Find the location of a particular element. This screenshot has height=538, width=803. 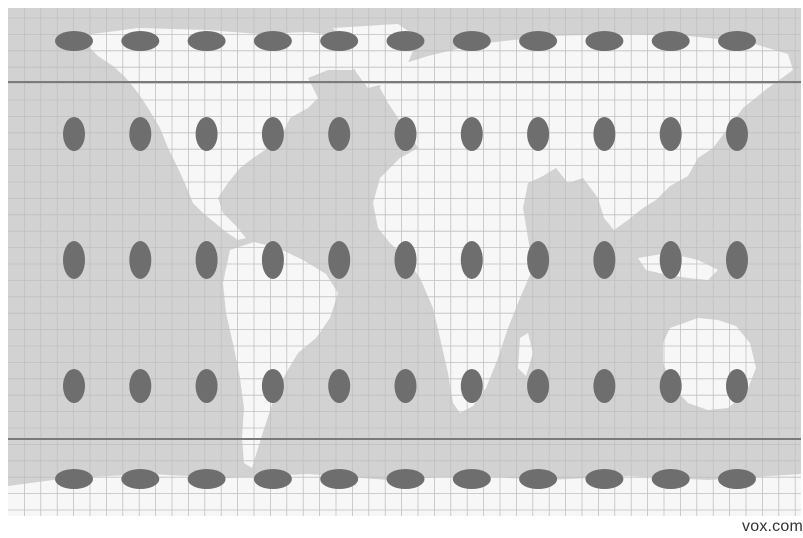

island-madagascar is located at coordinates (525, 354).